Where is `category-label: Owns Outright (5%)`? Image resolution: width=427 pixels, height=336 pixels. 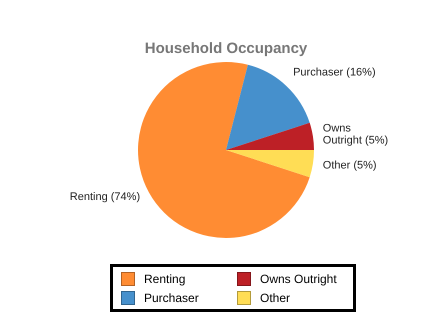 category-label: Owns Outright (5%) is located at coordinates (355, 134).